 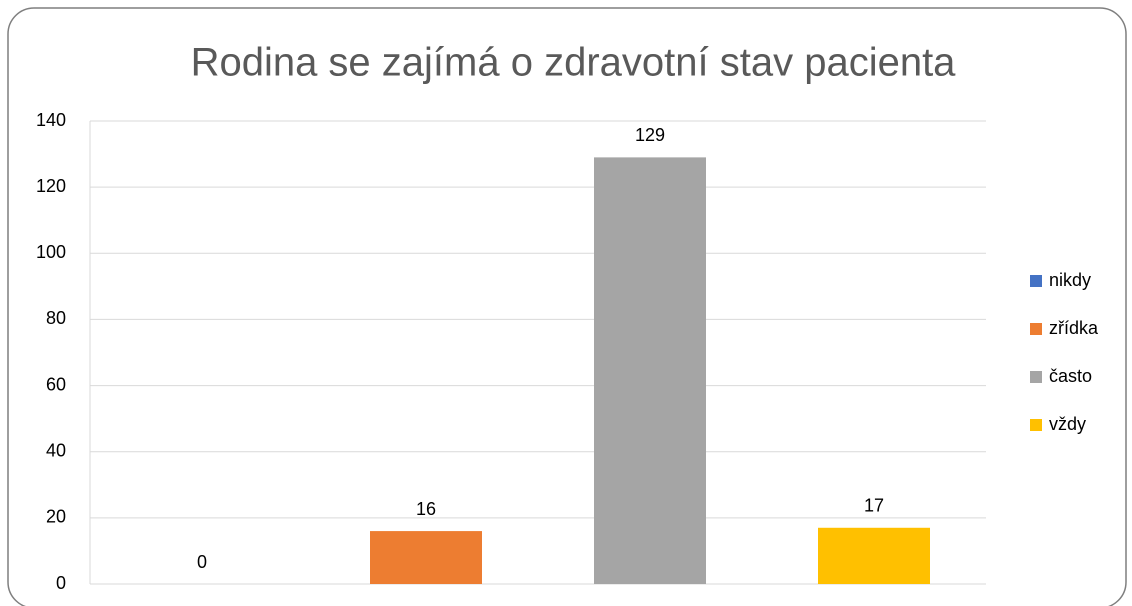 What do you see at coordinates (51, 186) in the screenshot?
I see `y-tick-label: 120` at bounding box center [51, 186].